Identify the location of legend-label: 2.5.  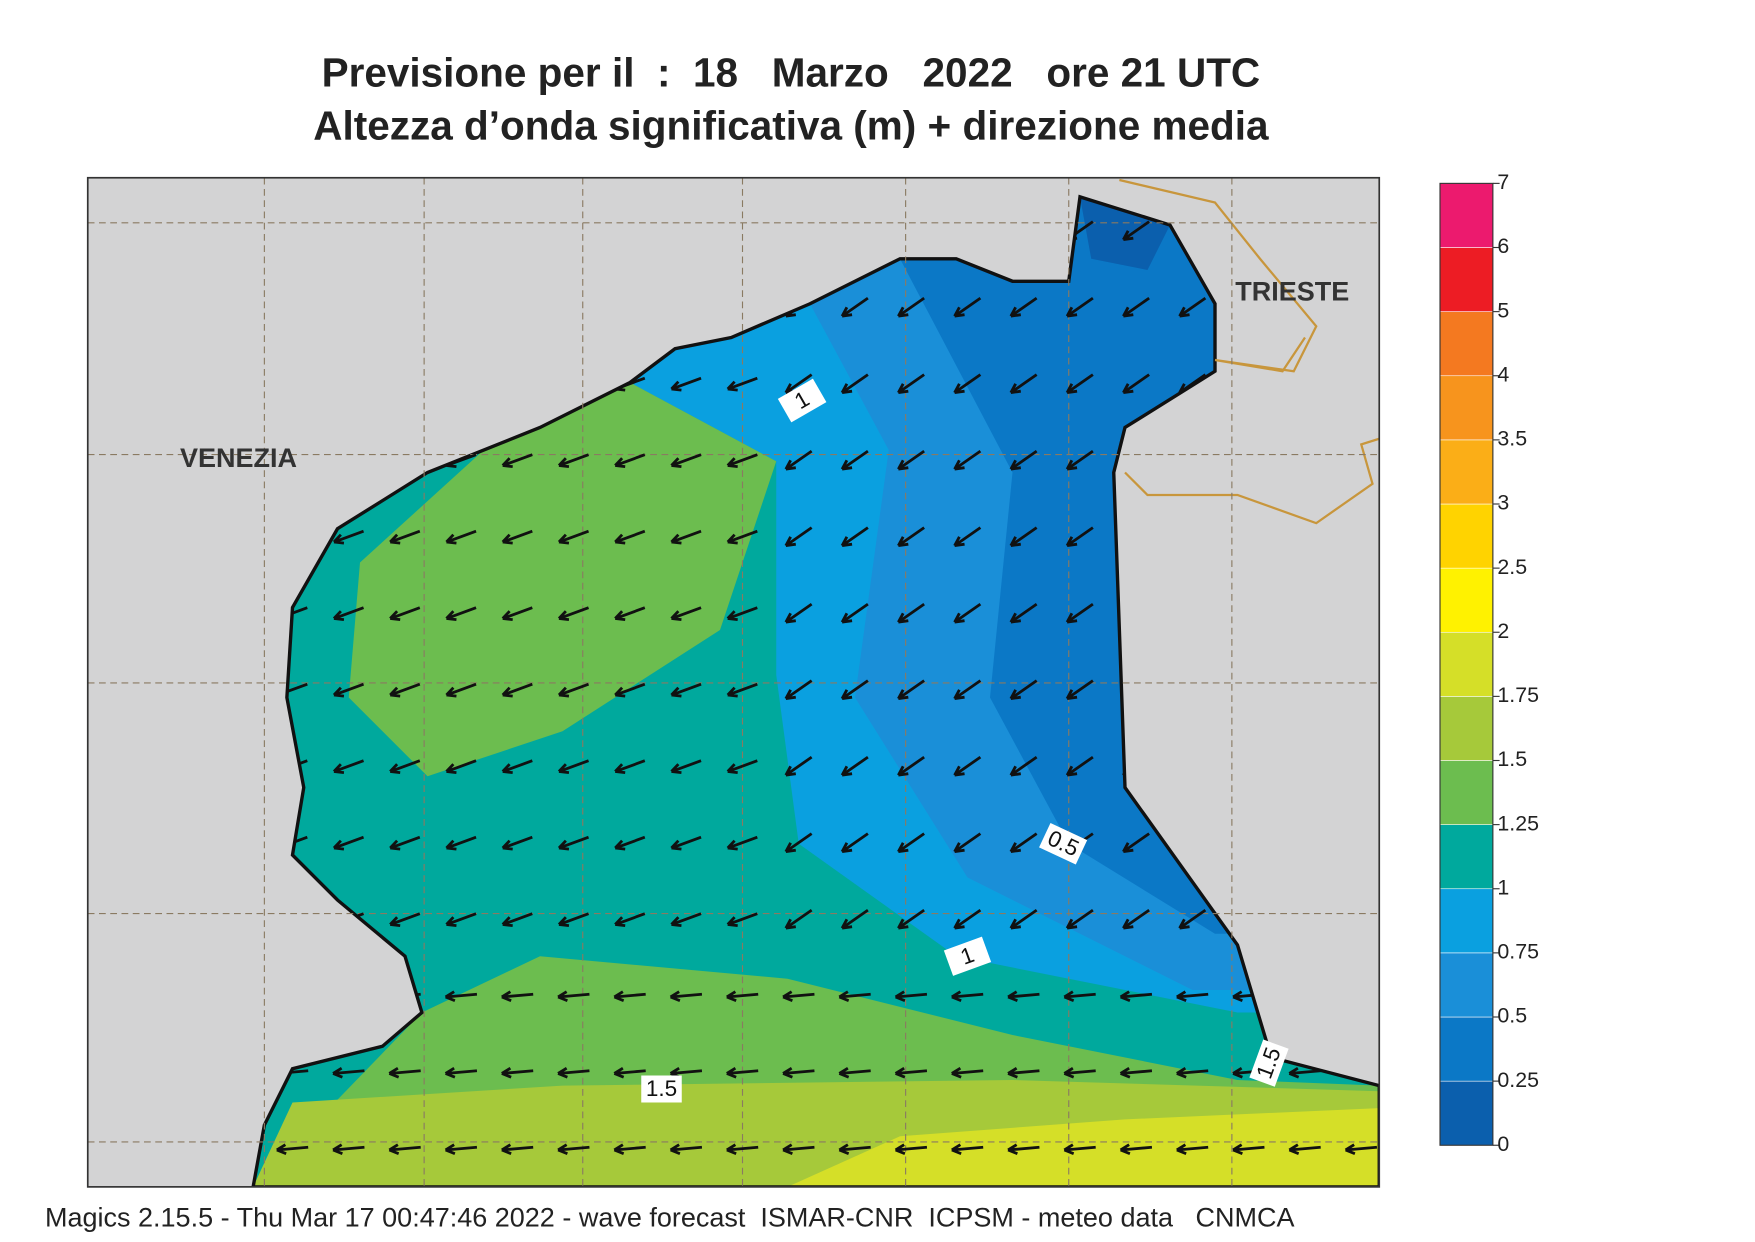
(1512, 567).